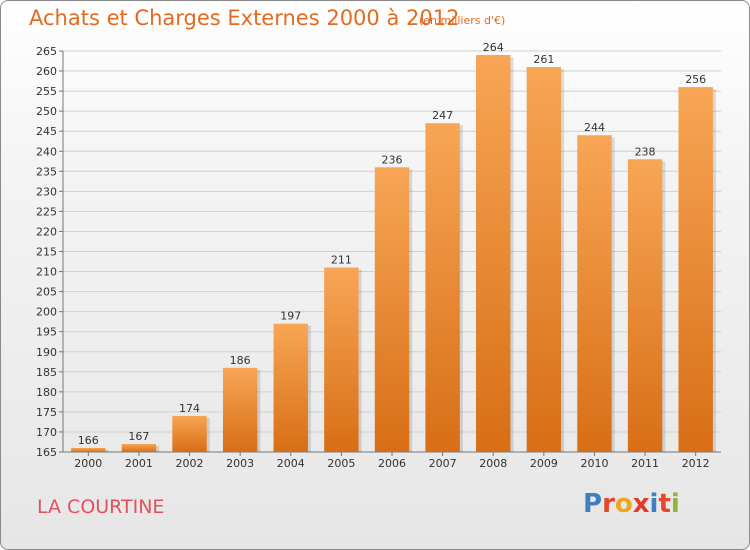 This screenshot has height=550, width=750. I want to click on data-label: 174, so click(189, 408).